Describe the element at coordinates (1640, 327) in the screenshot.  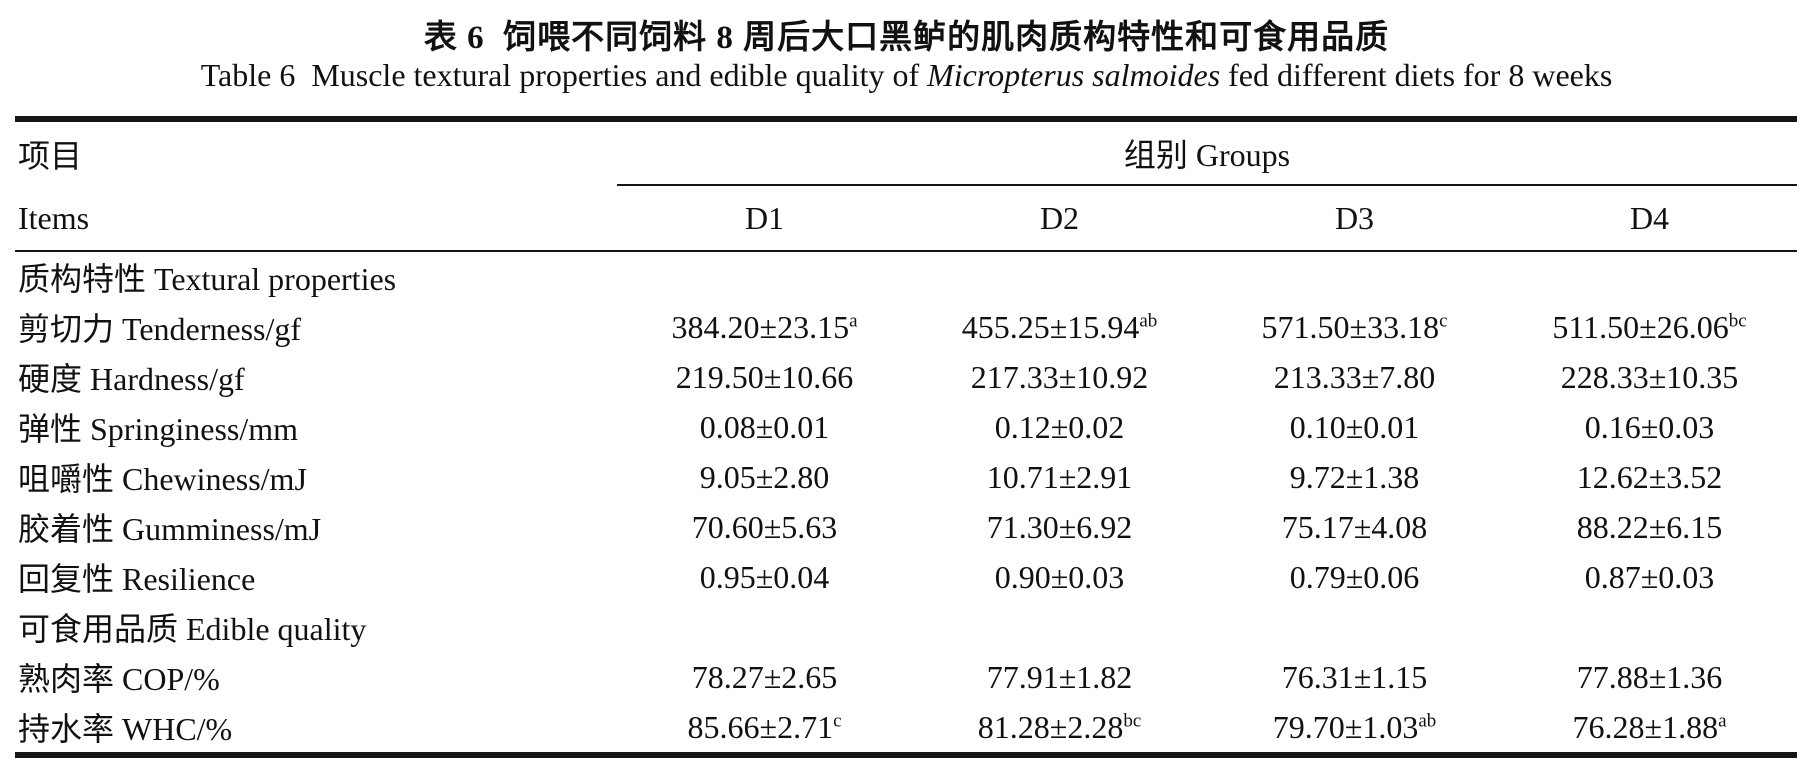
I see `cell-value: 511.50±26.06` at that location.